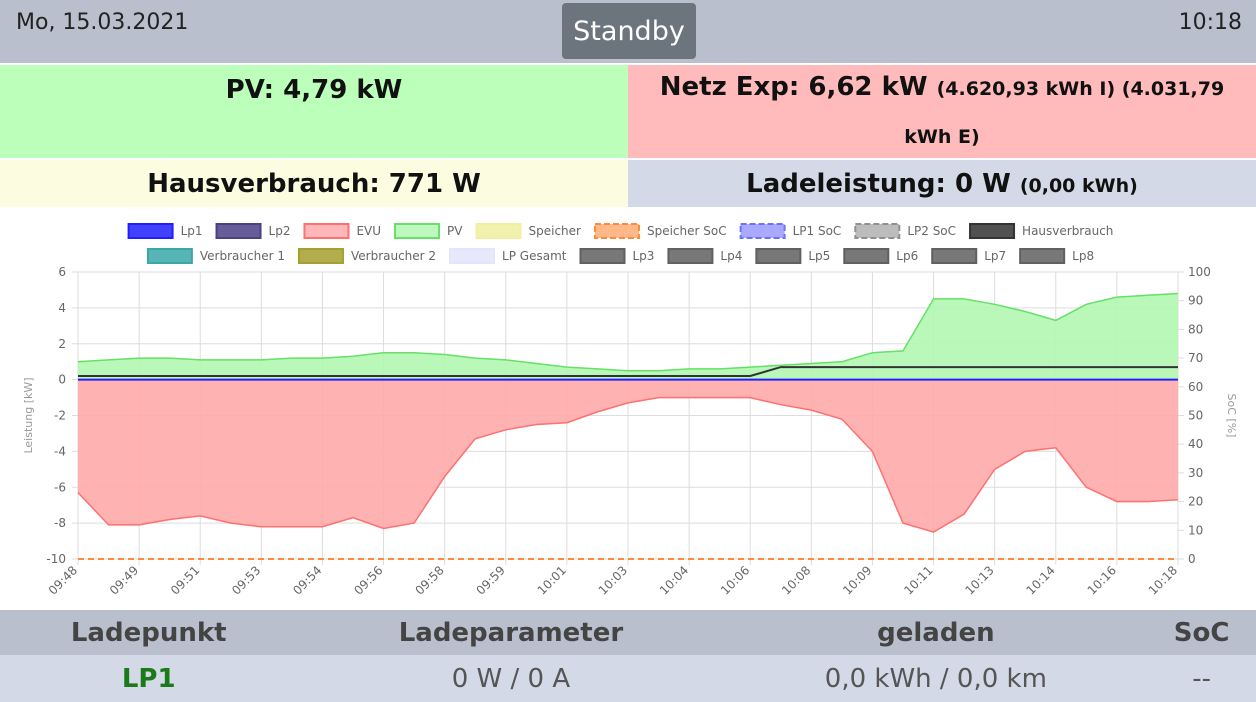 The image size is (1256, 702). Describe the element at coordinates (1163, 580) in the screenshot. I see `x-tick-label: 10:18` at that location.